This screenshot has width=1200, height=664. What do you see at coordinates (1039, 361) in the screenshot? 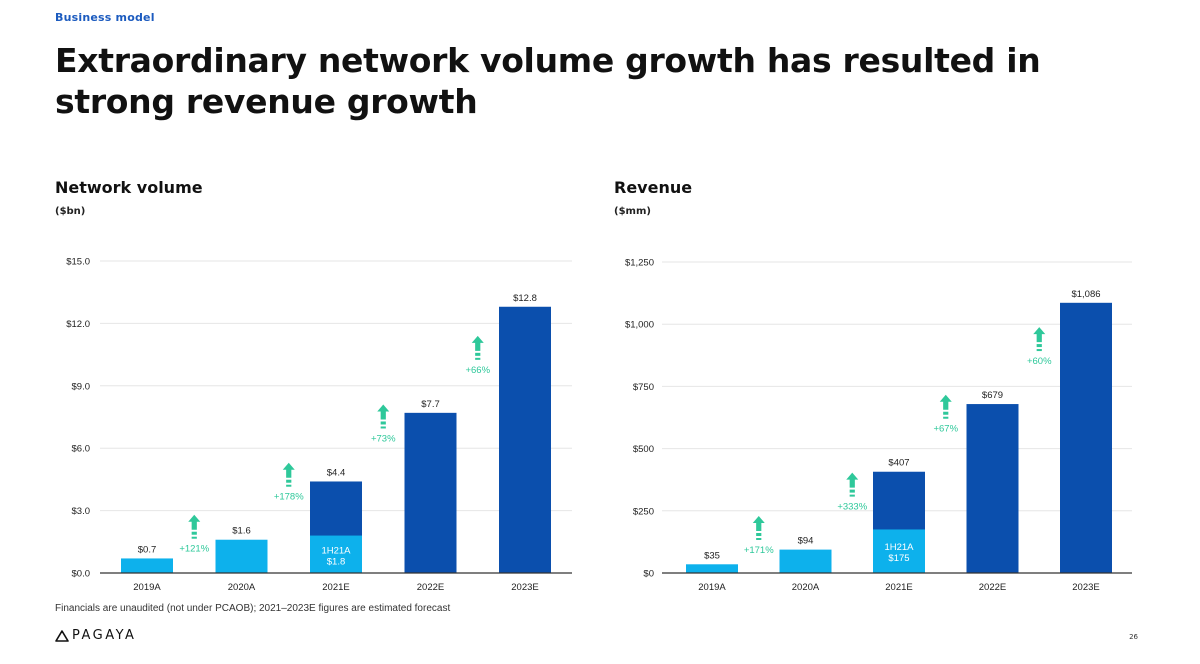
I see `rev-growth-label: +60%` at bounding box center [1039, 361].